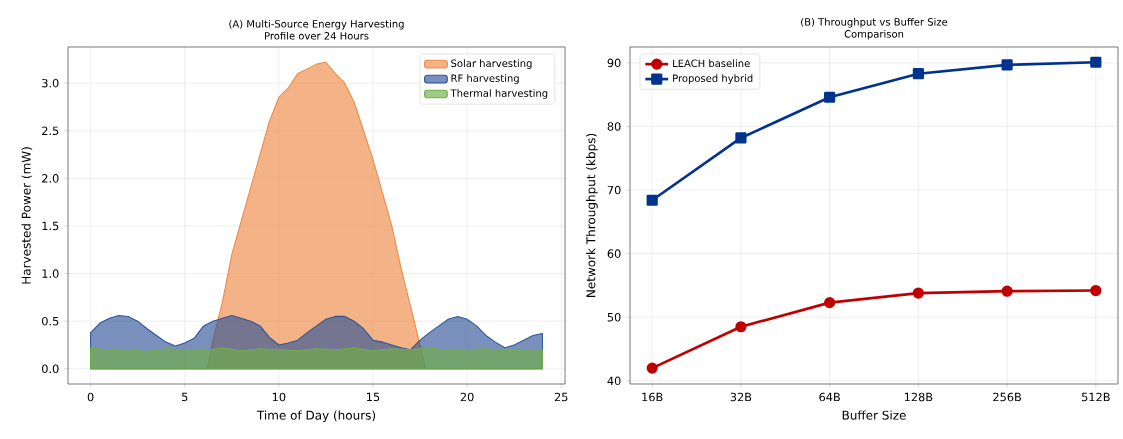 Image resolution: width=1123 pixels, height=439 pixels. Describe the element at coordinates (27, 215) in the screenshot. I see `y-axis-title: Harvested Power (mW)` at that location.